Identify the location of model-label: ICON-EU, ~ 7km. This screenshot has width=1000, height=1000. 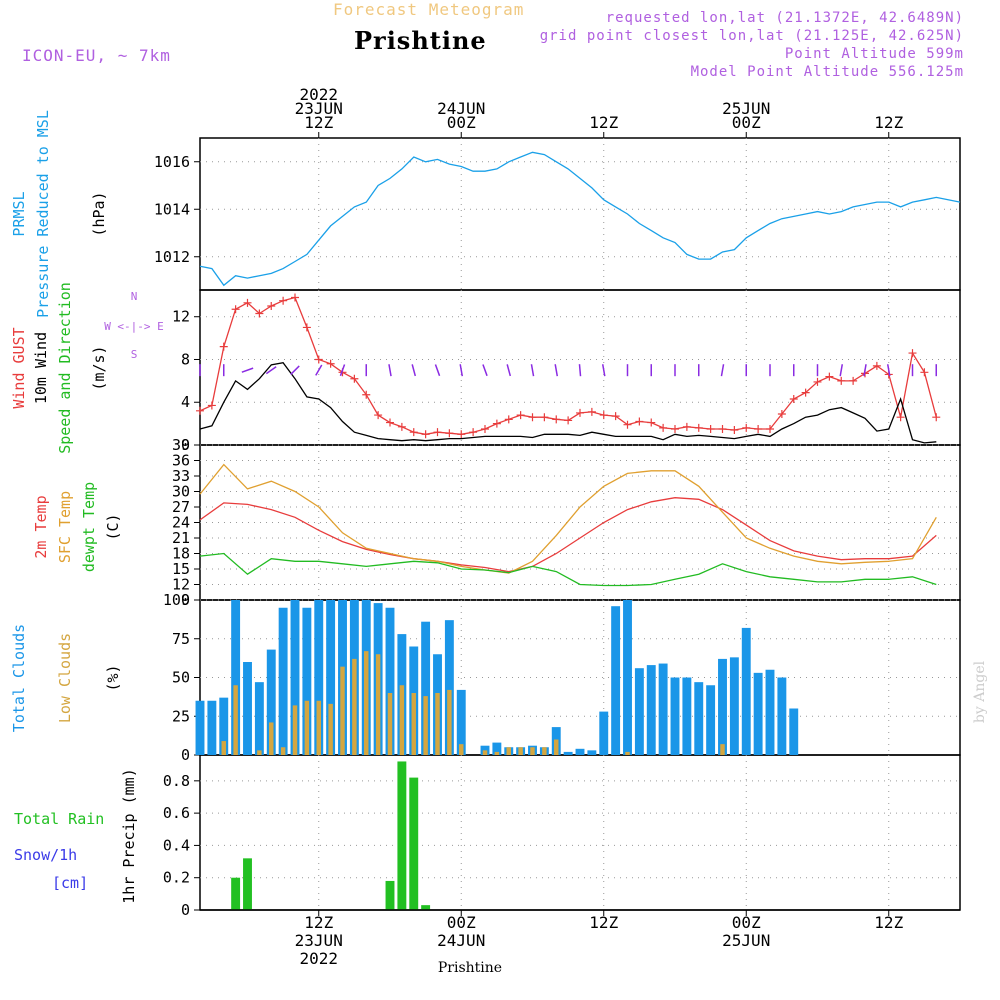
(96, 55).